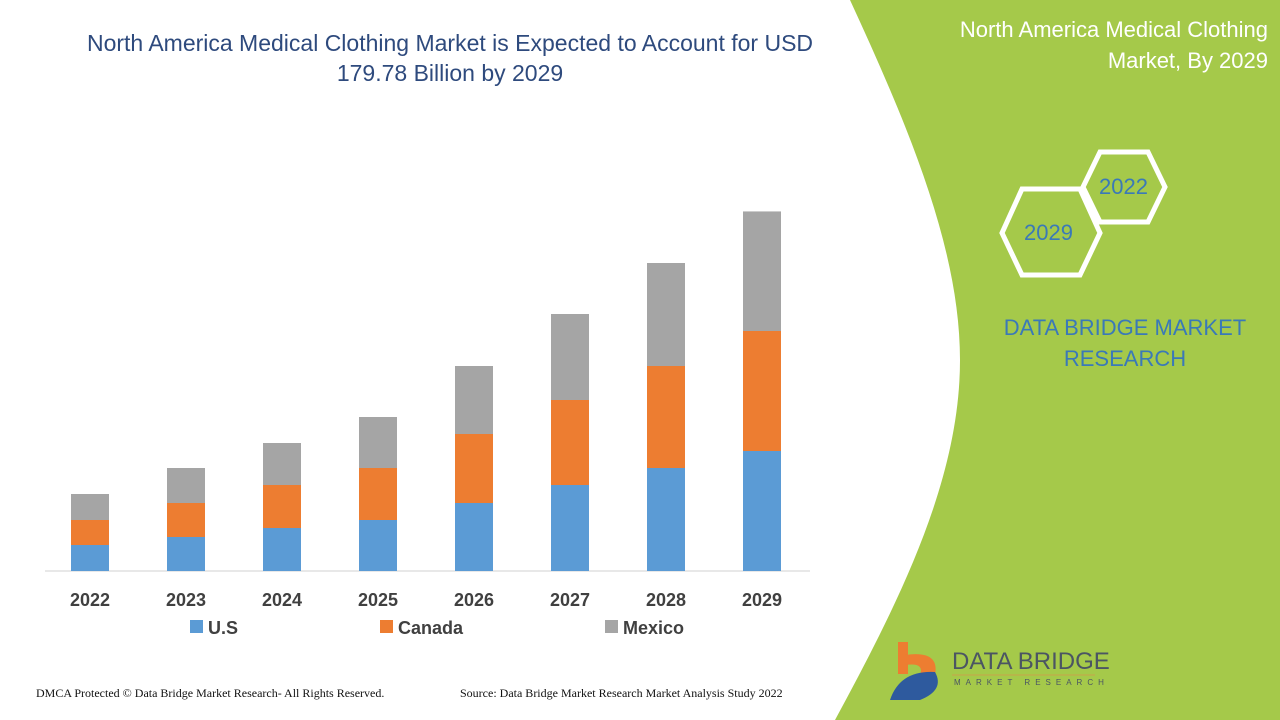 This screenshot has height=720, width=1280. I want to click on bar-canada-2024, so click(282, 506).